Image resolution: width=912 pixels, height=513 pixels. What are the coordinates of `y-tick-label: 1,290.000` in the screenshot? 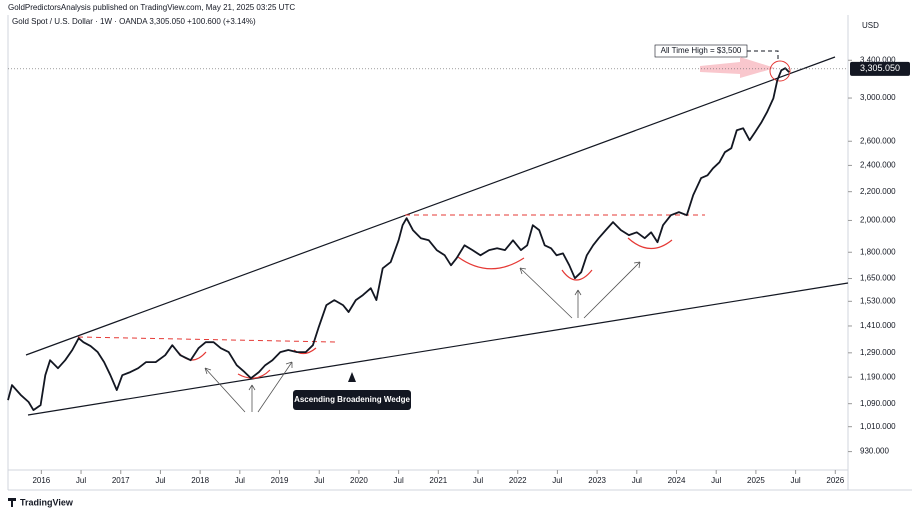 It's located at (878, 352).